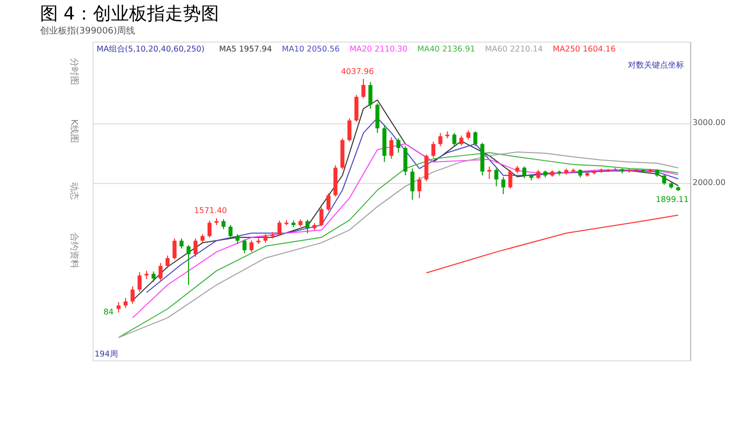 Image resolution: width=731 pixels, height=424 pixels. What do you see at coordinates (357, 71) in the screenshot?
I see `annotation: 4037.96` at bounding box center [357, 71].